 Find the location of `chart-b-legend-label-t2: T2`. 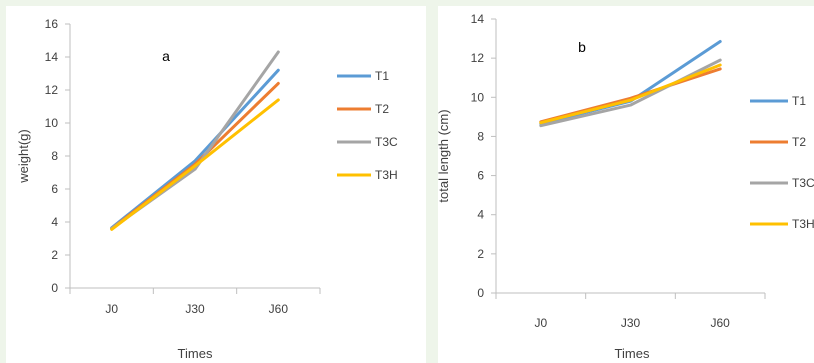

chart-b-legend-label-t2: T2 is located at coordinates (799, 142).